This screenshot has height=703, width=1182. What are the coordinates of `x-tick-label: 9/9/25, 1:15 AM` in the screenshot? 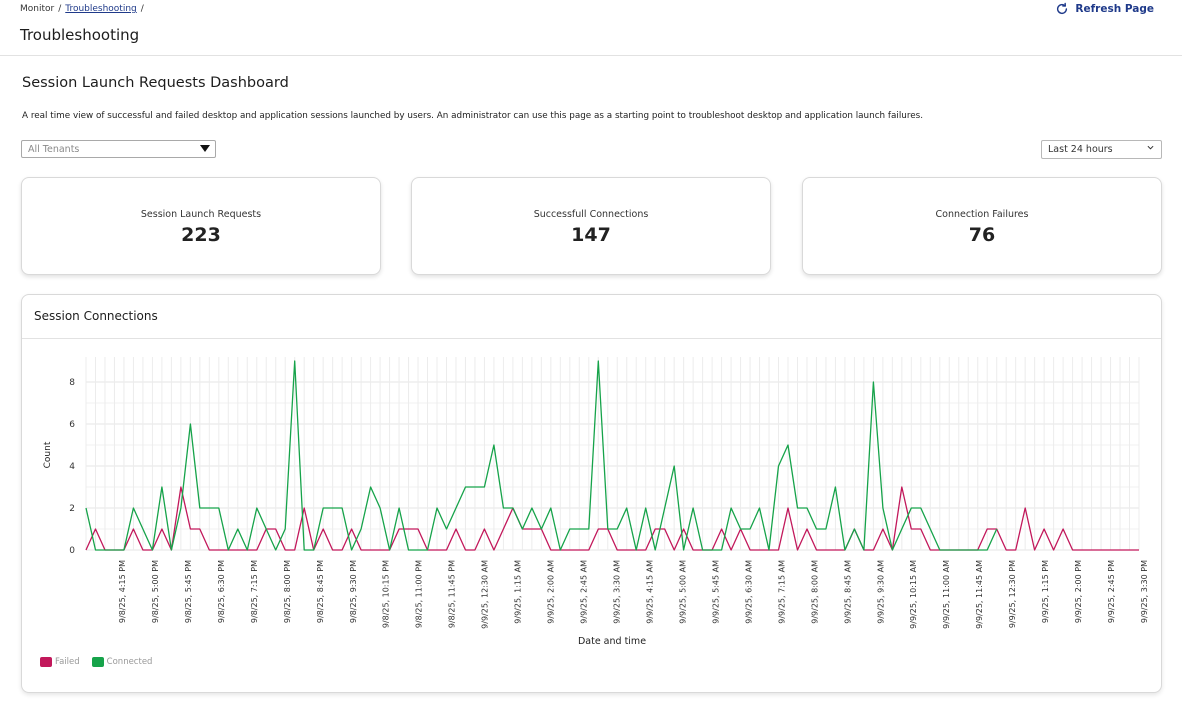 It's located at (518, 592).